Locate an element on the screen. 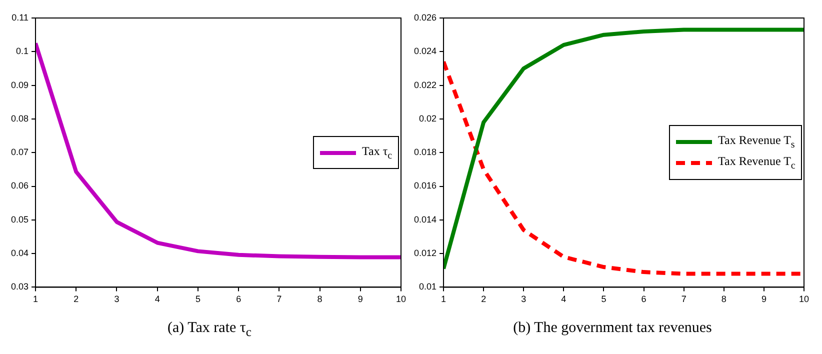 This screenshot has height=354, width=822. y-tick-label: 0.016 is located at coordinates (425, 185).